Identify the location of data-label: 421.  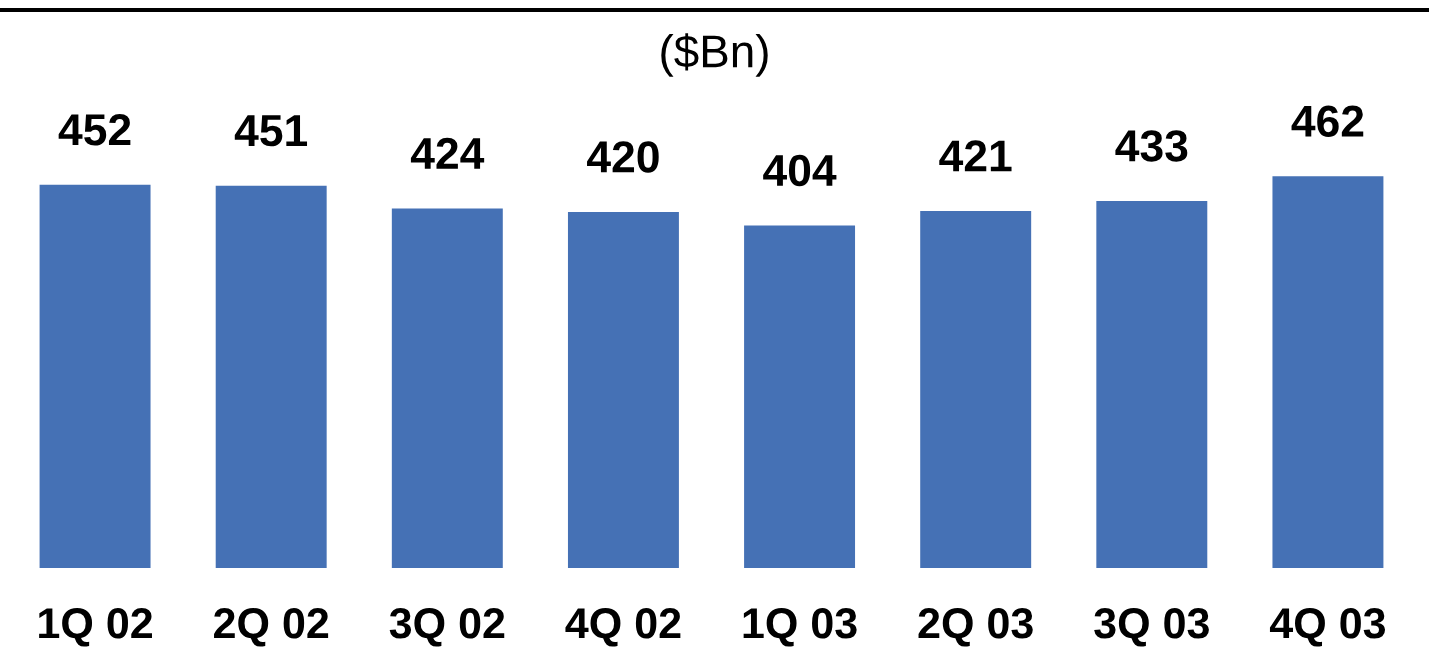
(975, 156).